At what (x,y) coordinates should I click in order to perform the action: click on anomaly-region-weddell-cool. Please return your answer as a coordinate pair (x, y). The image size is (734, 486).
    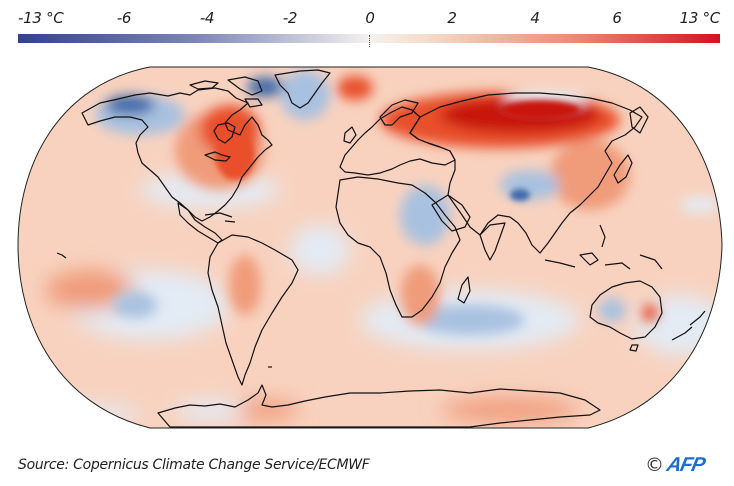
    Looking at the image, I should click on (210, 410).